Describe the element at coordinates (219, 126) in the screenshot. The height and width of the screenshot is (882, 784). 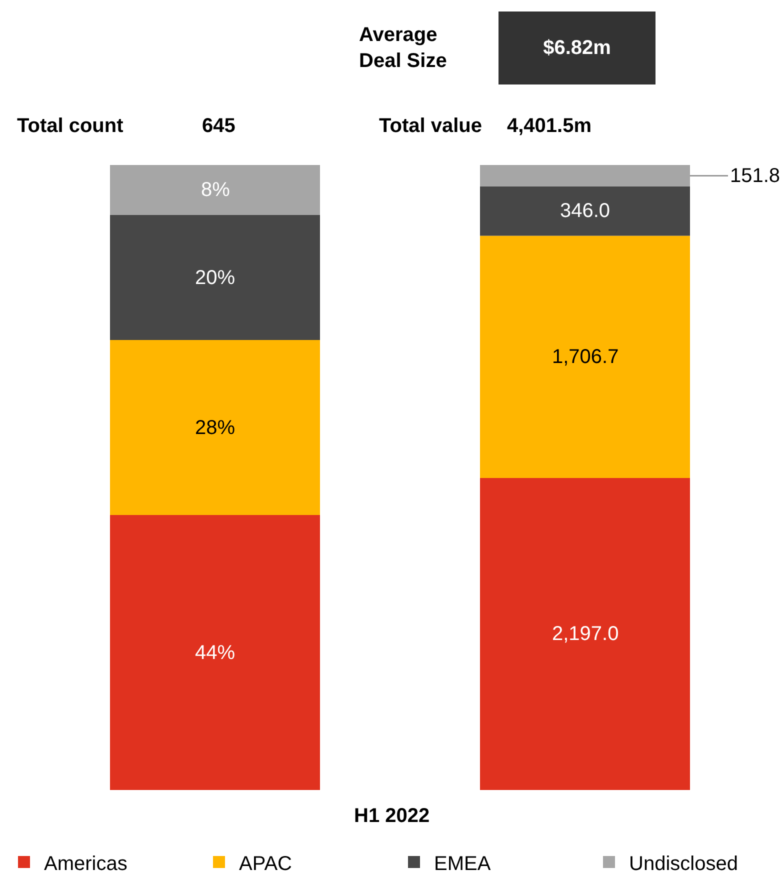
I see `text: 645` at that location.